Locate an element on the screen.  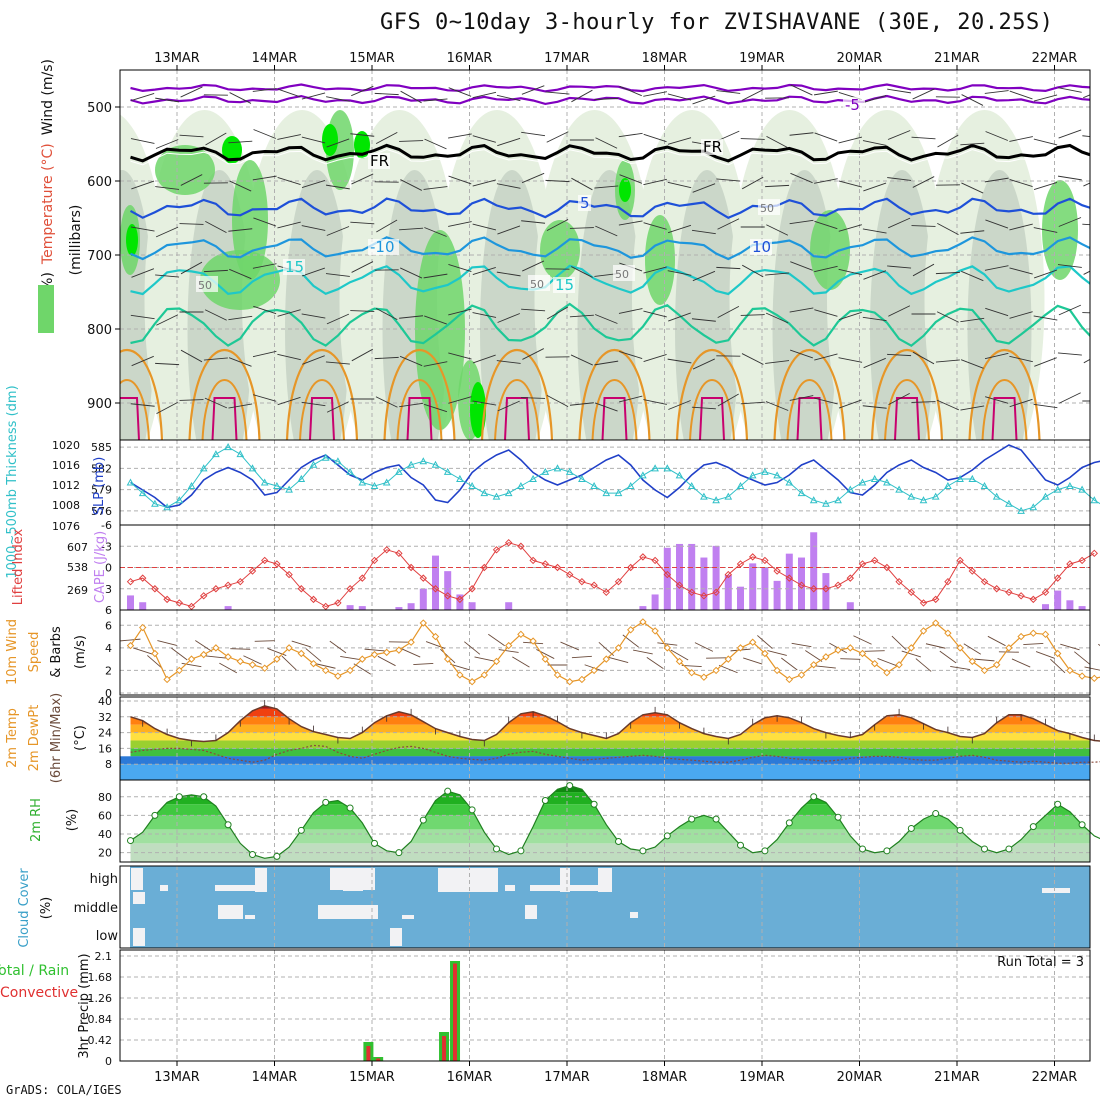
precip-convective-label: Convective is located at coordinates (39, 993).